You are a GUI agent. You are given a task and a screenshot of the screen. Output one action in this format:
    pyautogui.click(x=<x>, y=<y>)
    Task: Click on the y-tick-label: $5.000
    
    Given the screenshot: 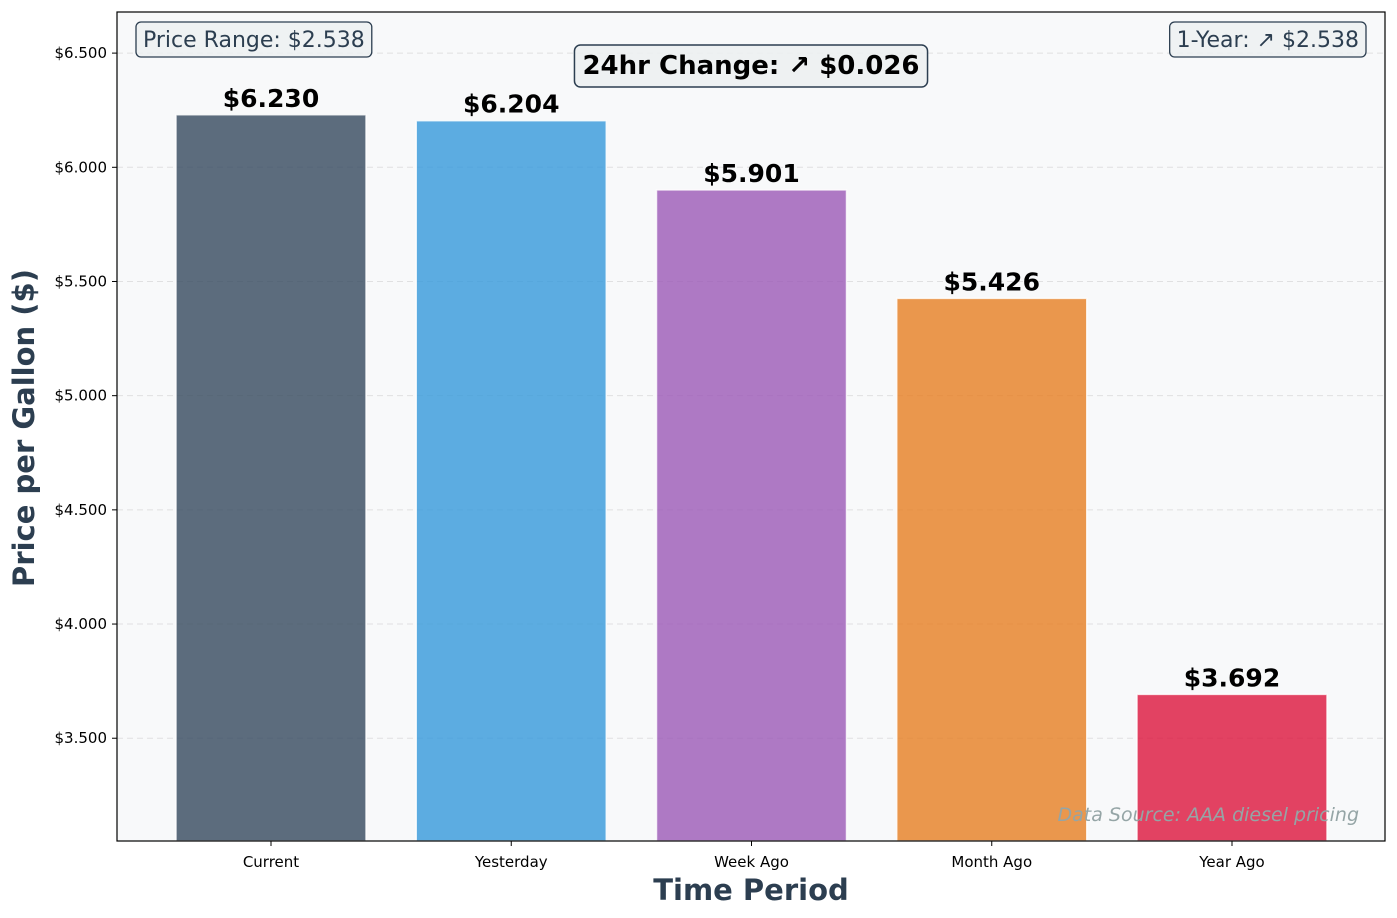 What is the action you would take?
    pyautogui.click(x=81, y=396)
    